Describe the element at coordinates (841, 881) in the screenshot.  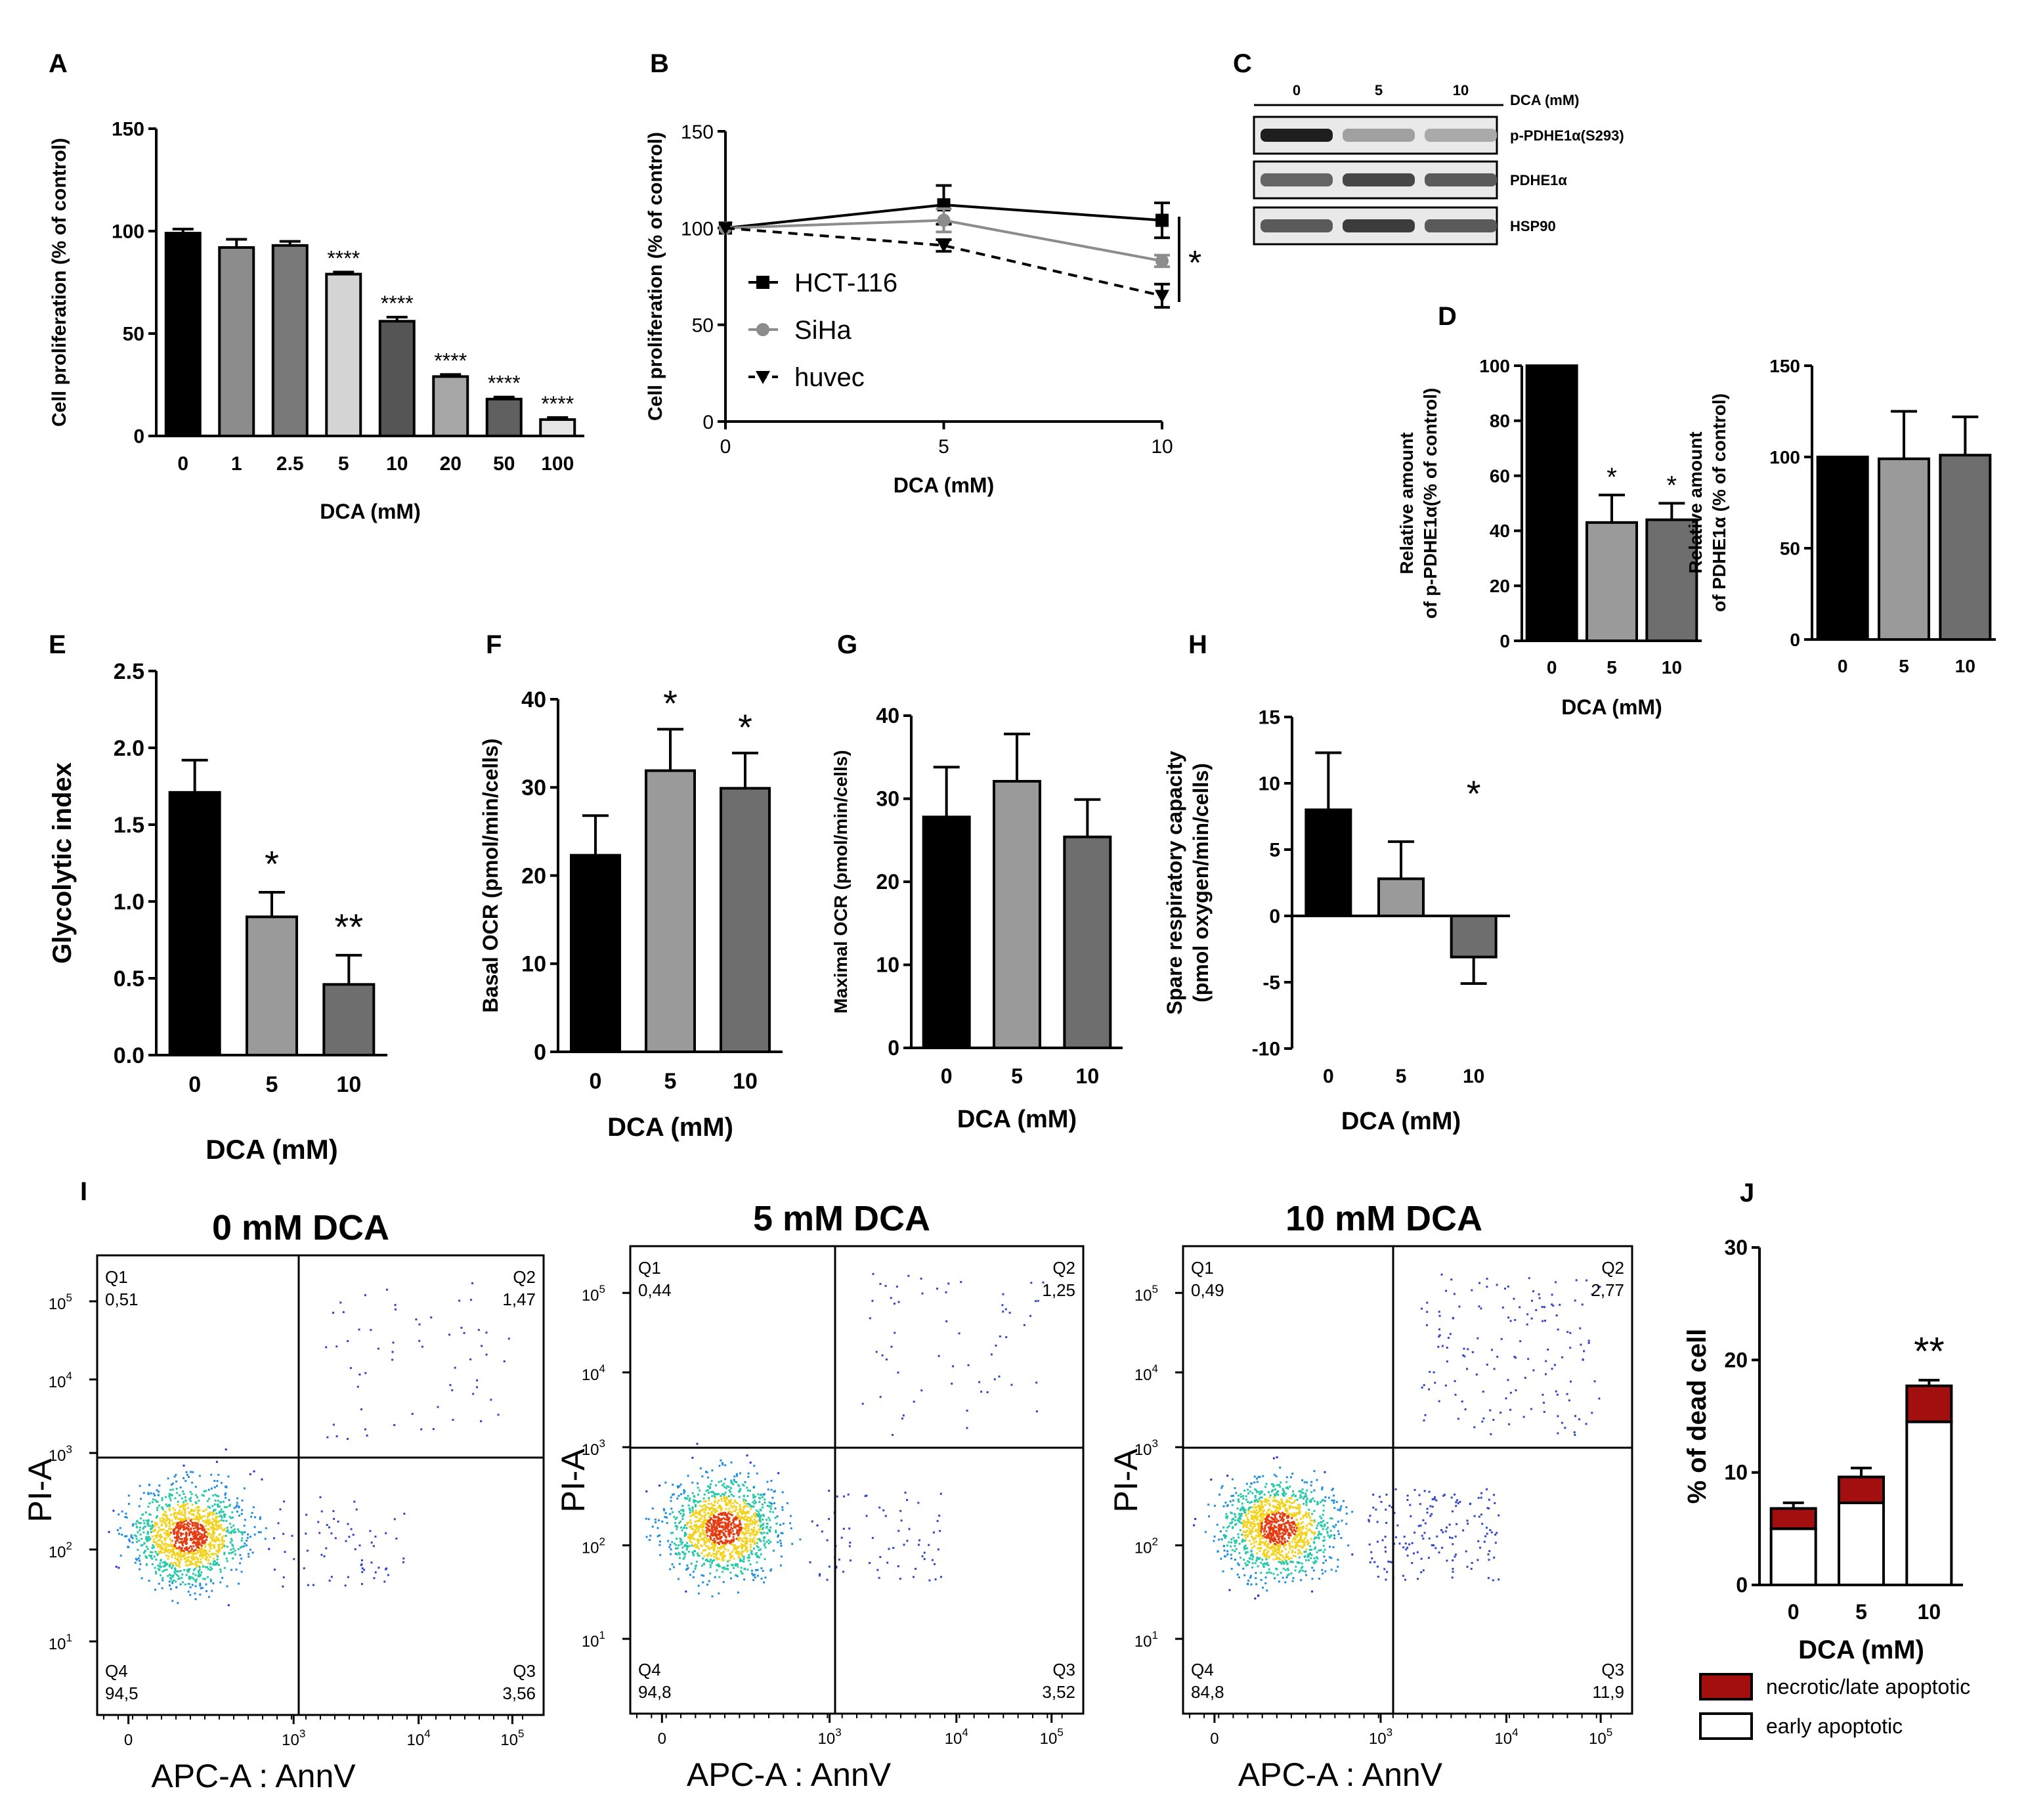
I see `g-y-label: Maximal OCR (pmol/min/cells)` at that location.